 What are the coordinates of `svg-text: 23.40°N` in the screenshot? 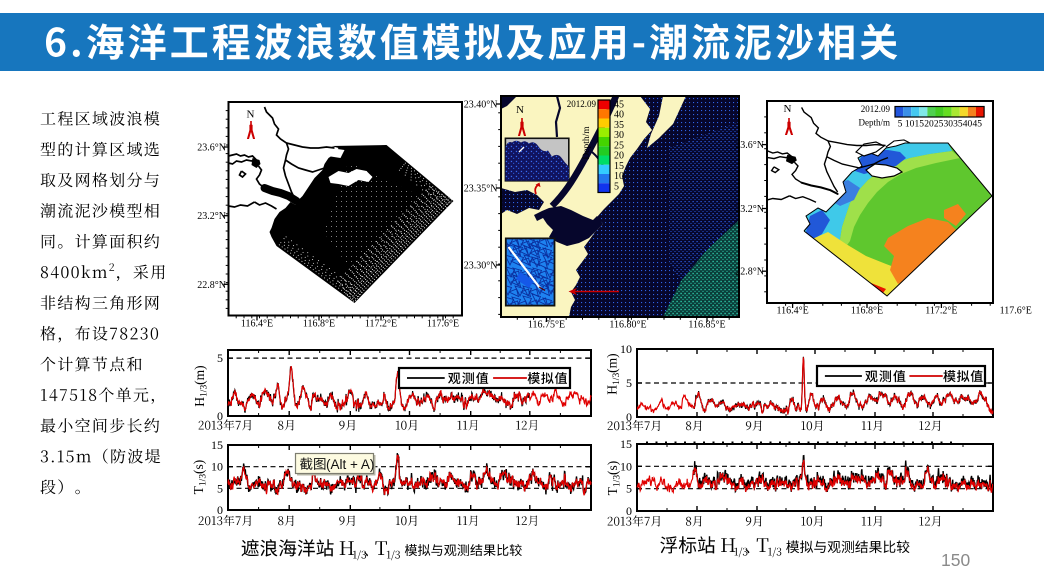 It's located at (481, 105).